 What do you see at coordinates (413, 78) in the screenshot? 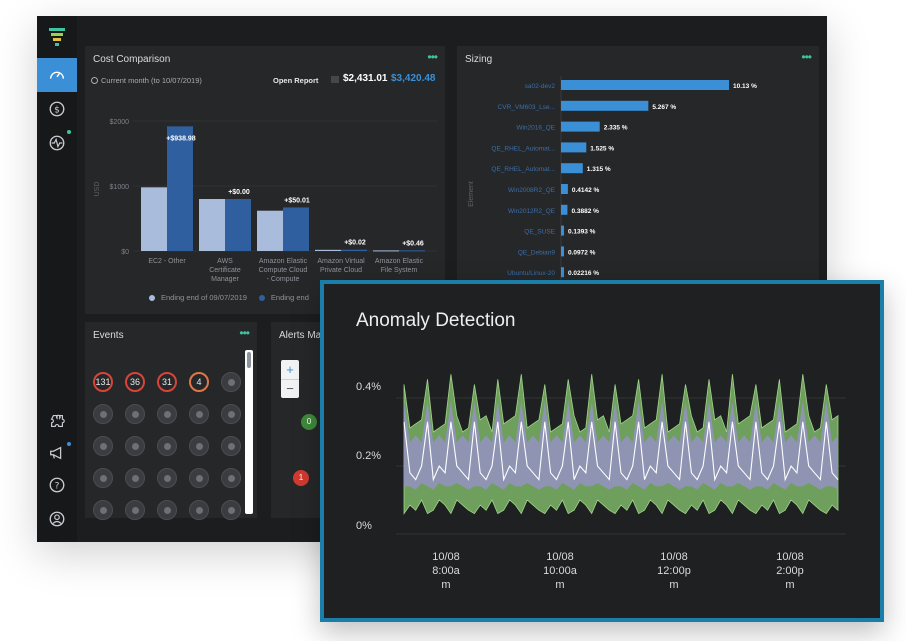
I see `total-forecast: $3,420.48` at bounding box center [413, 78].